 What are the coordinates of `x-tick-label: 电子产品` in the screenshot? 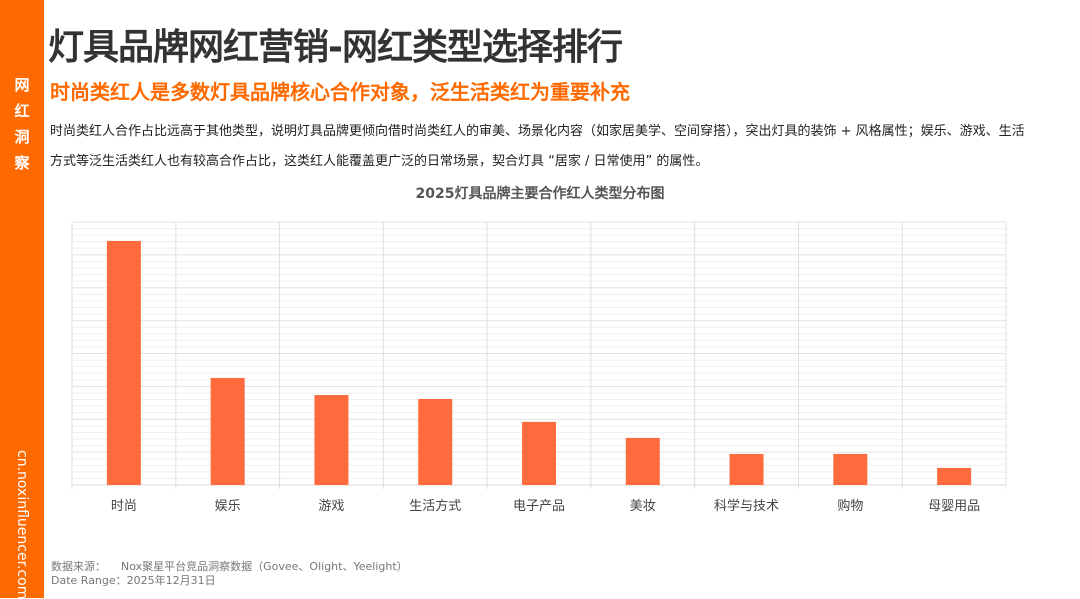 It's located at (539, 506).